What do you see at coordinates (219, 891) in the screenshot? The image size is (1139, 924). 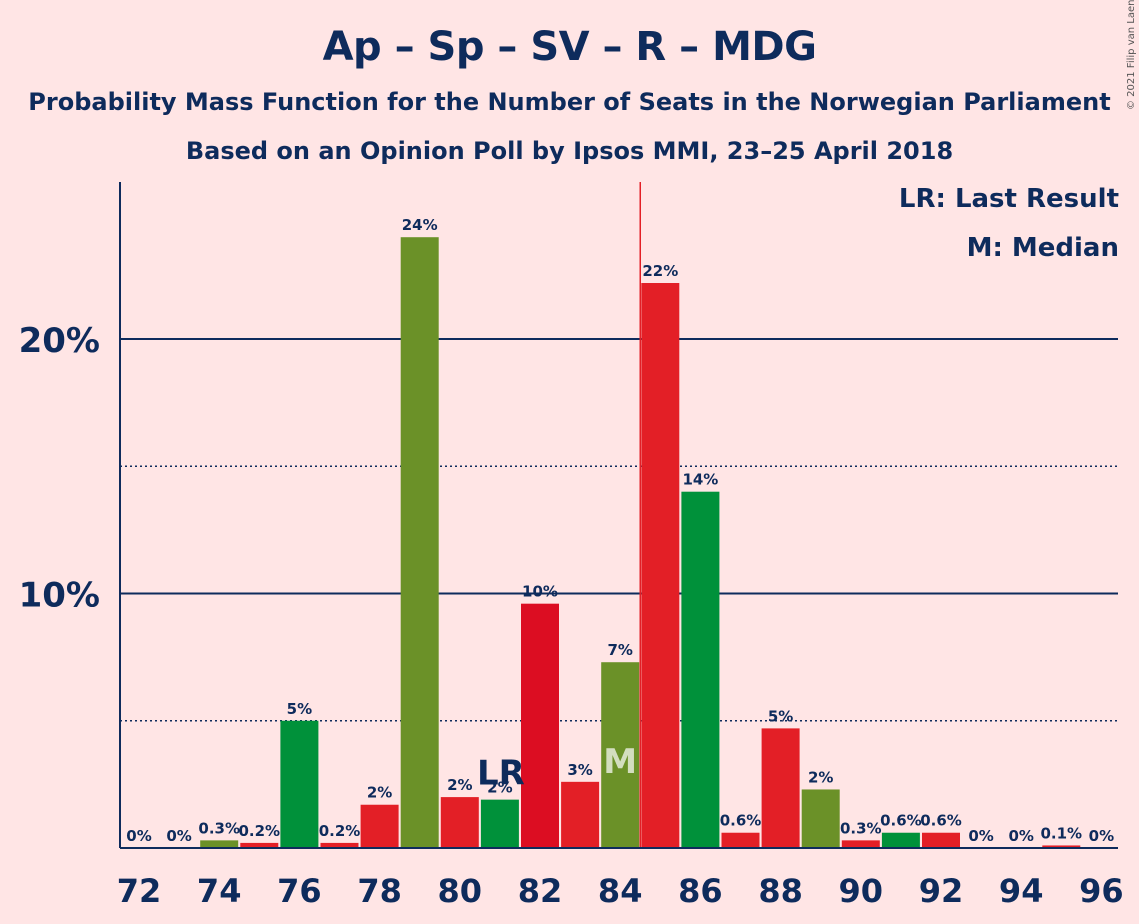 I see `x-tick-label: 74` at bounding box center [219, 891].